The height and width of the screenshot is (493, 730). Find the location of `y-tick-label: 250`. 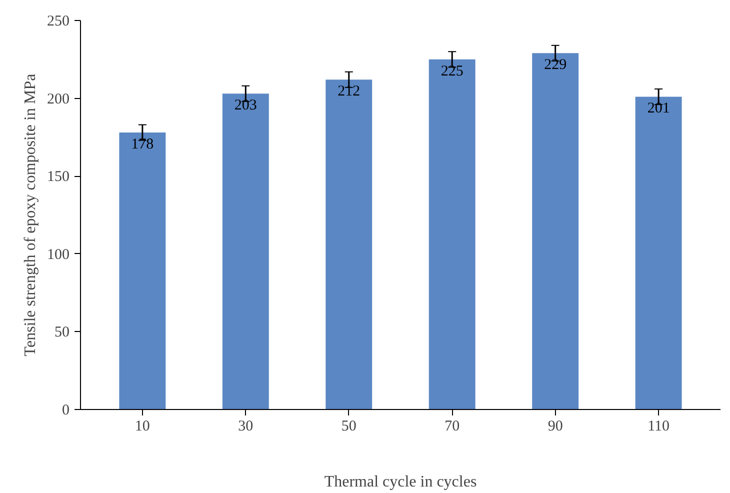

y-tick-label: 250 is located at coordinates (58, 22).